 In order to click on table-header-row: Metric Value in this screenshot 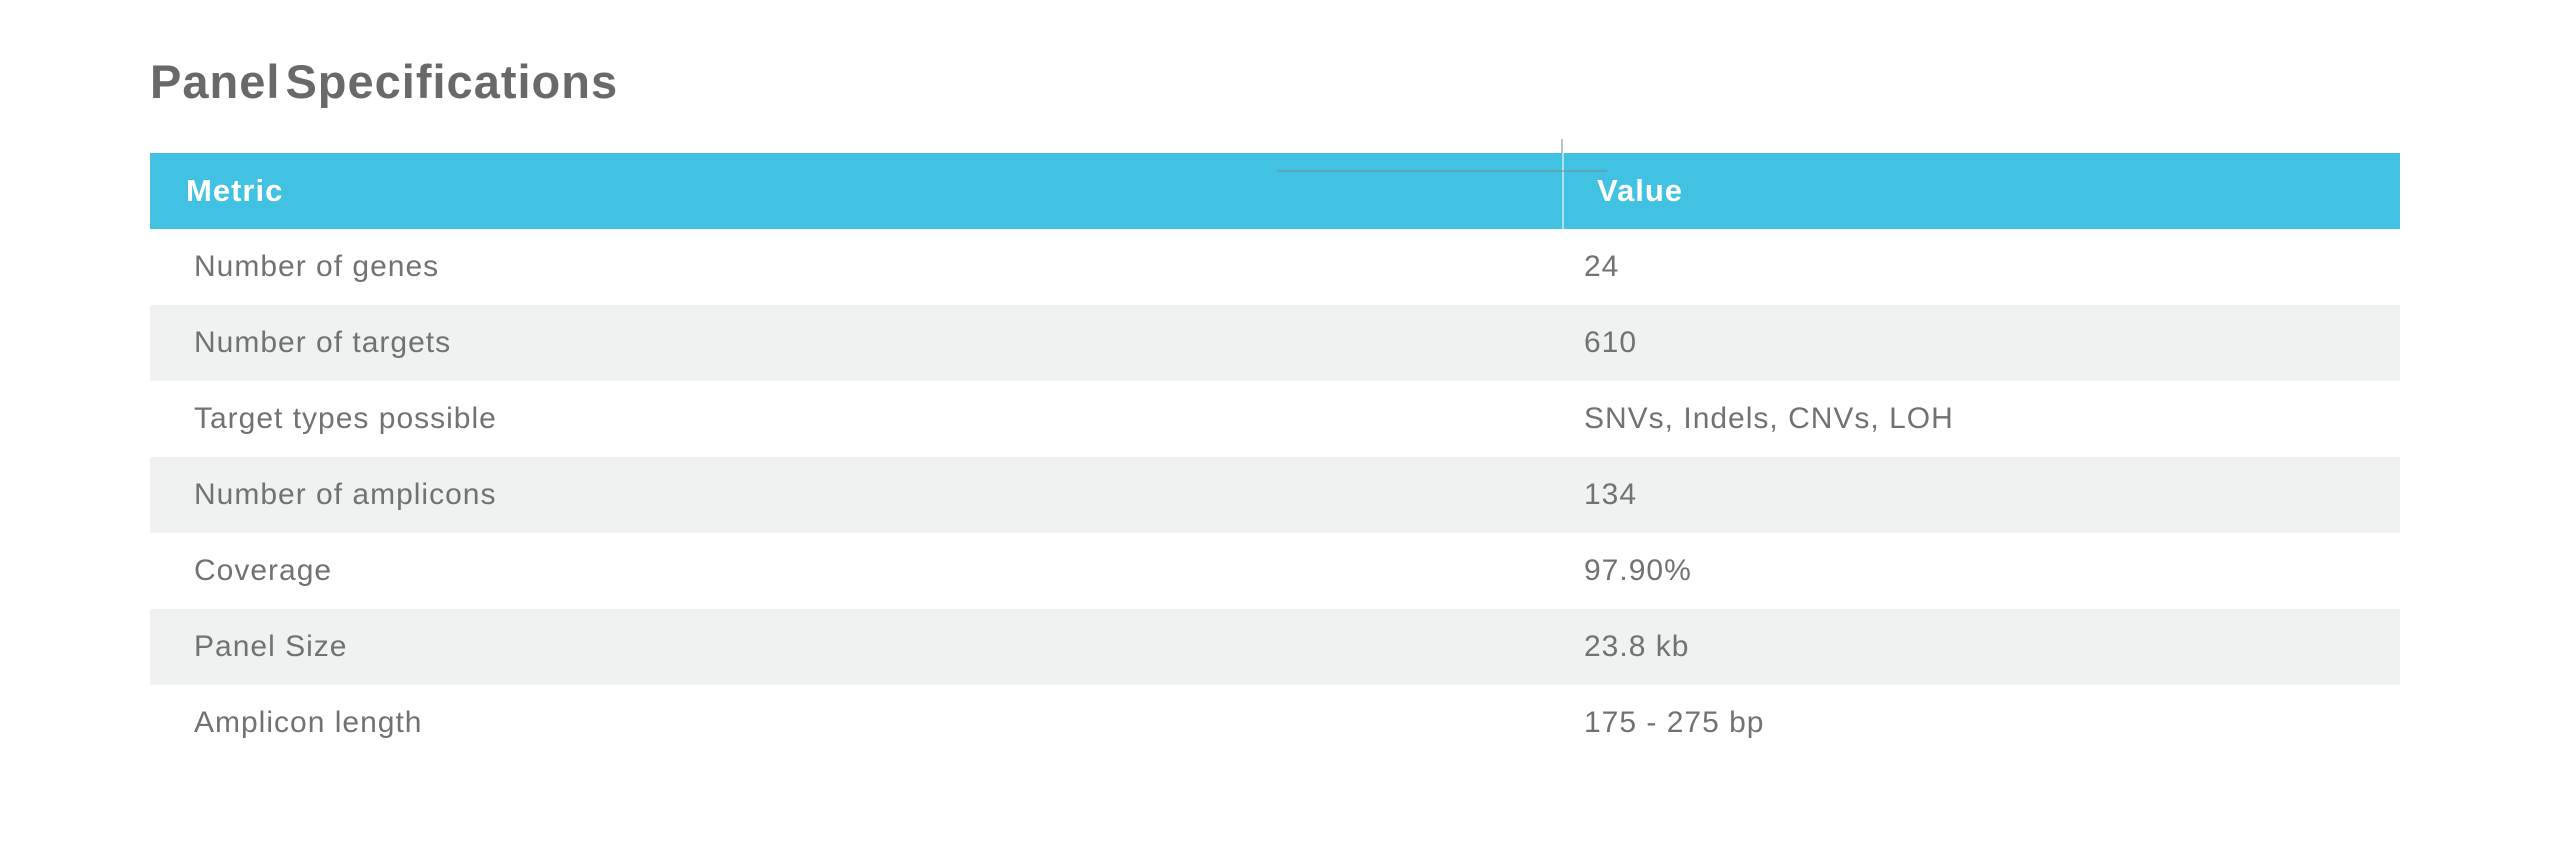, I will do `click(1275, 191)`.